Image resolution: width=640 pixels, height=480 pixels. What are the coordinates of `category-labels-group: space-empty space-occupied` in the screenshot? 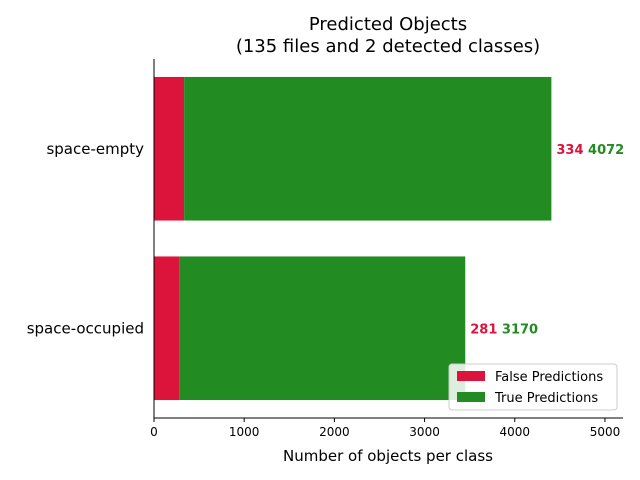 It's located at (85, 239).